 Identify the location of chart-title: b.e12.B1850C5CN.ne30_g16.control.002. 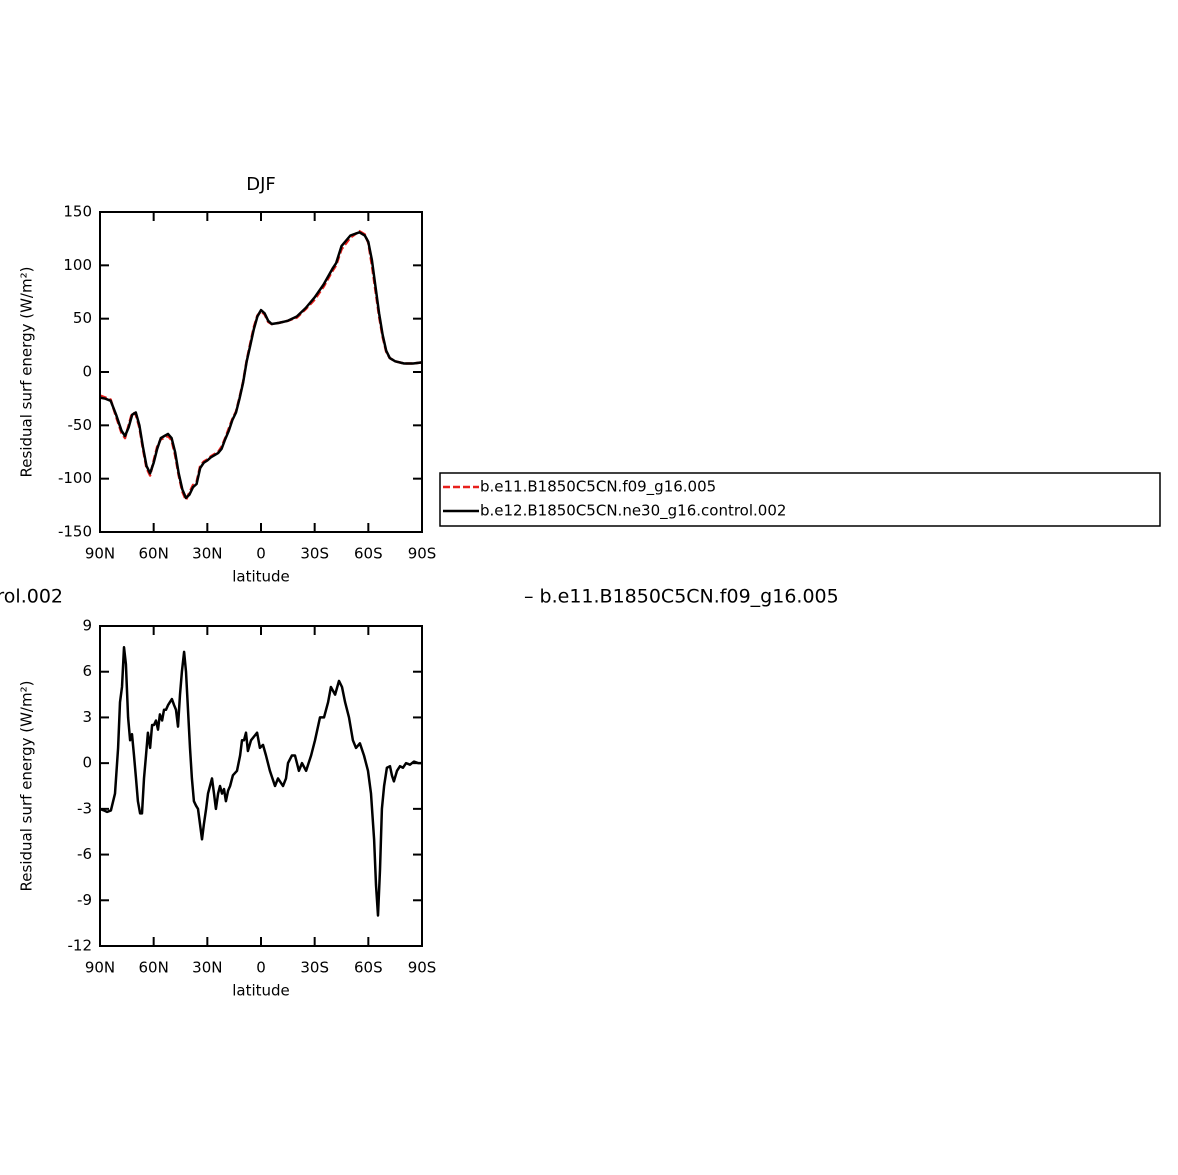
(31, 597).